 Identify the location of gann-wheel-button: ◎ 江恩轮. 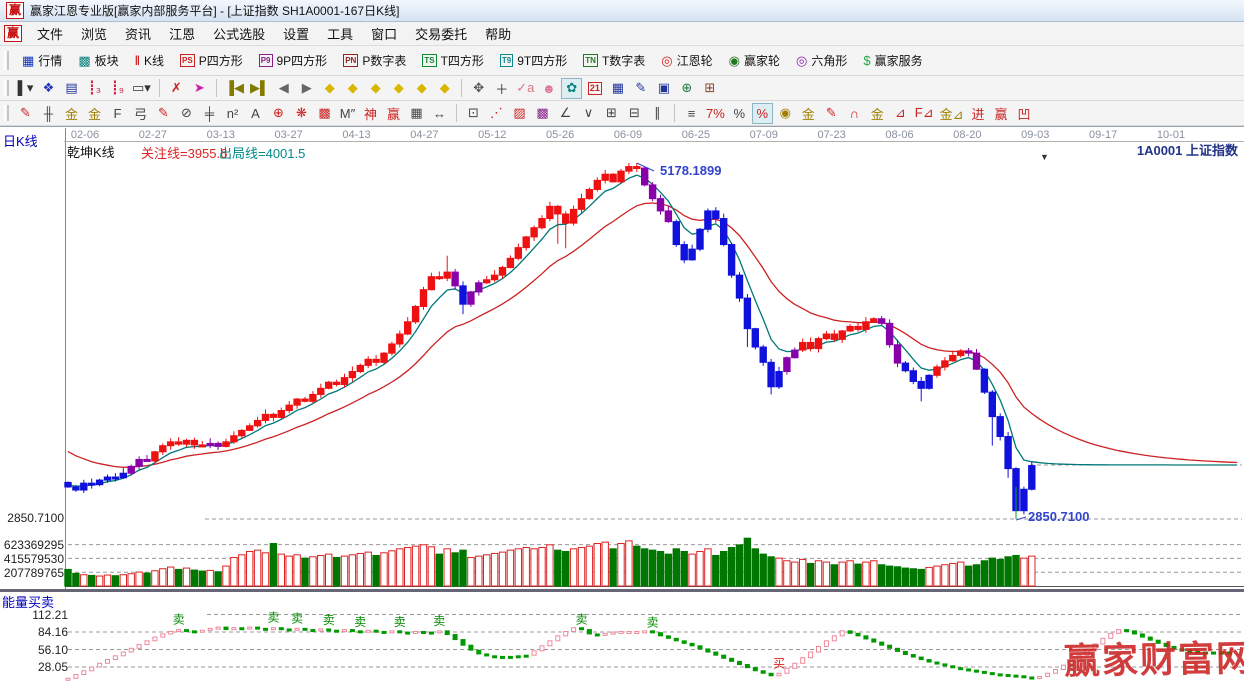
(686, 60).